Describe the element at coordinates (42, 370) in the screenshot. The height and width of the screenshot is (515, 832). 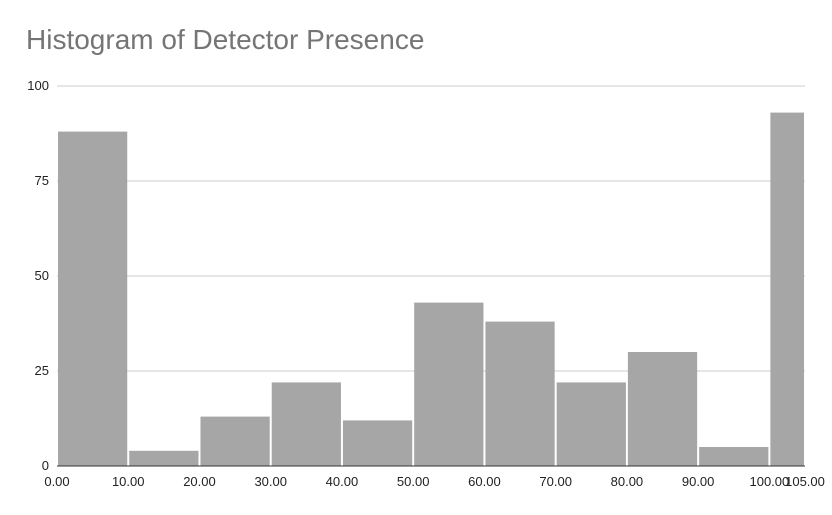
I see `y-tick-label: 25` at that location.